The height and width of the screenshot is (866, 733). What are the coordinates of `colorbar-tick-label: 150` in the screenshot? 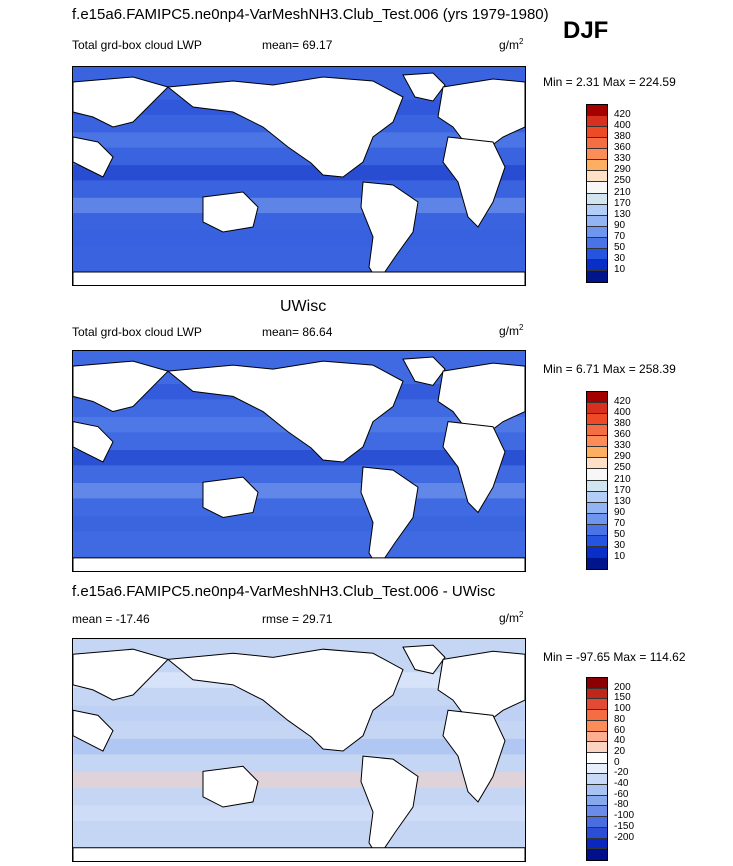 It's located at (622, 698).